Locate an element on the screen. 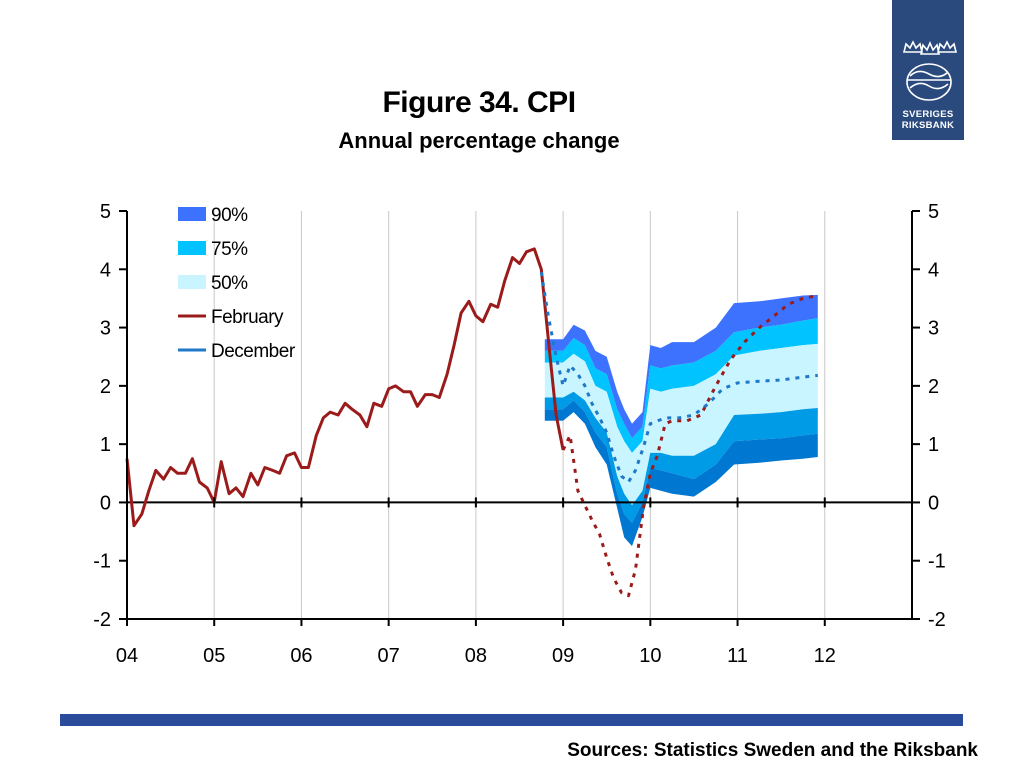 This screenshot has width=1024, height=768. y-tick-label-right: -1 is located at coordinates (937, 562).